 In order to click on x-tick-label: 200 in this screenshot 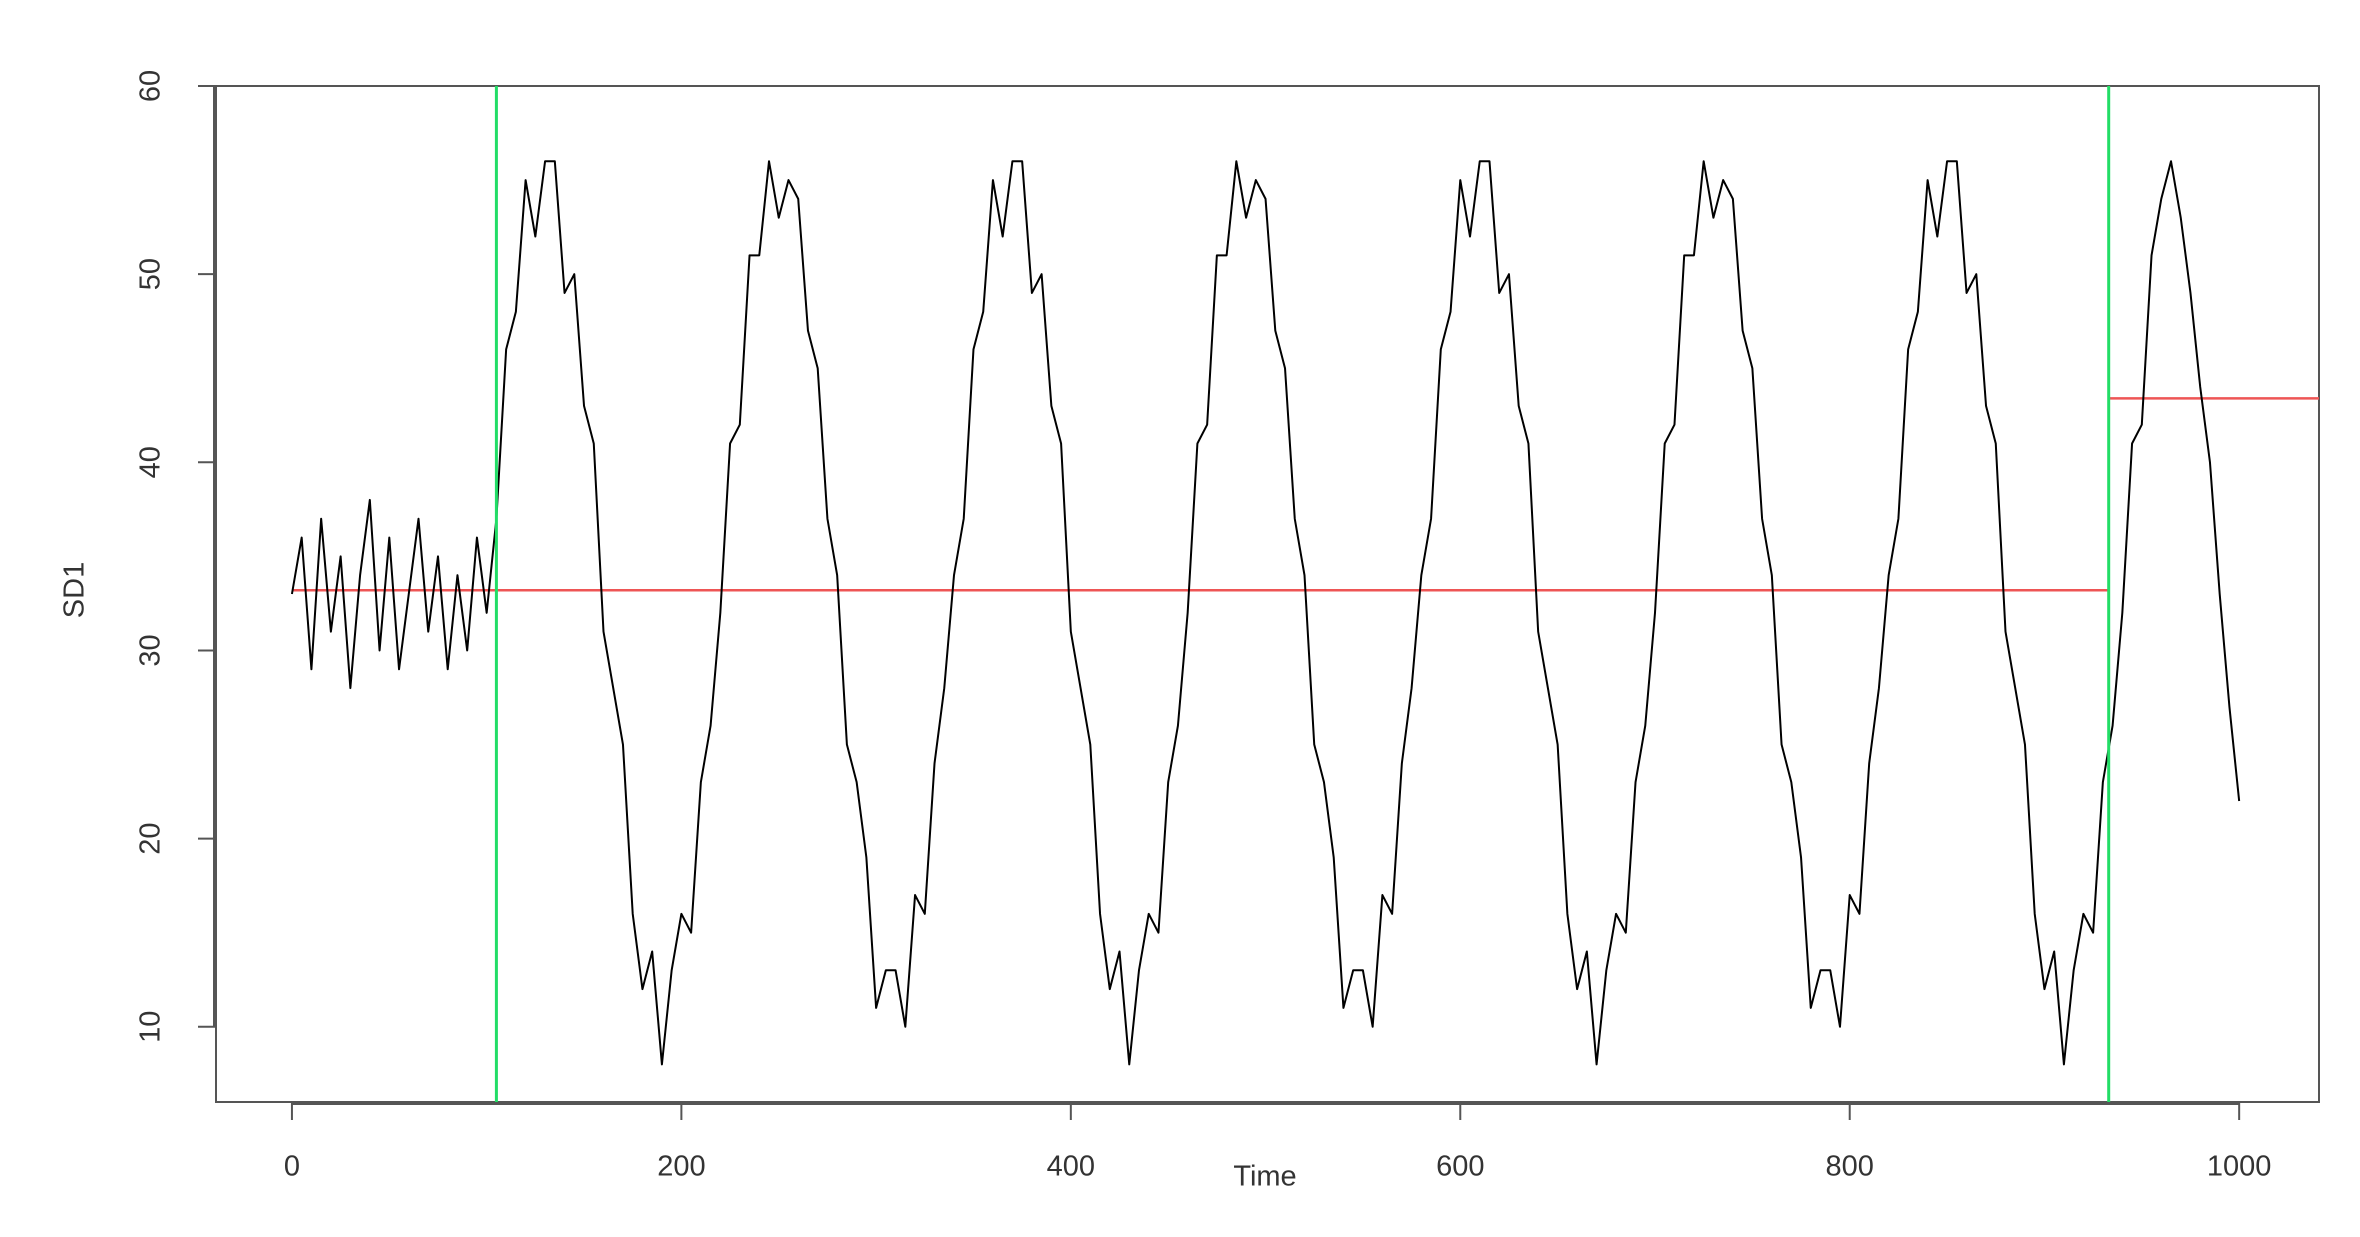, I will do `click(681, 1167)`.